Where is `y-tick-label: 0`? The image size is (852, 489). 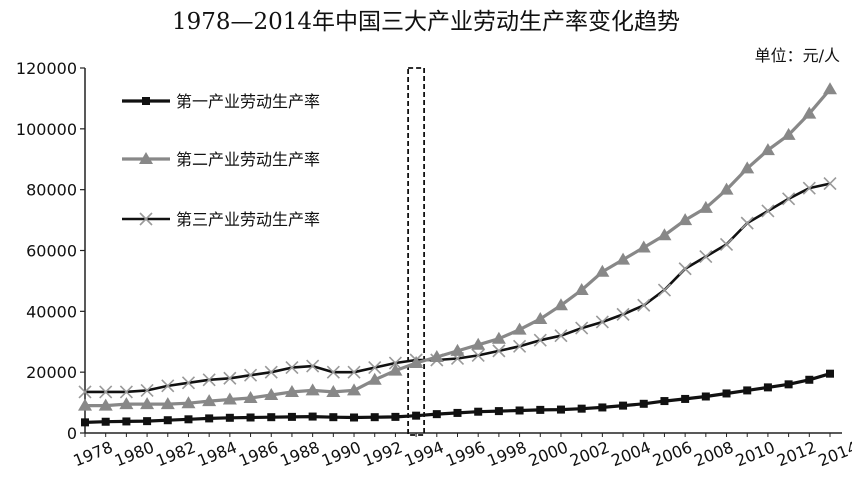
y-tick-label: 0 is located at coordinates (72, 433).